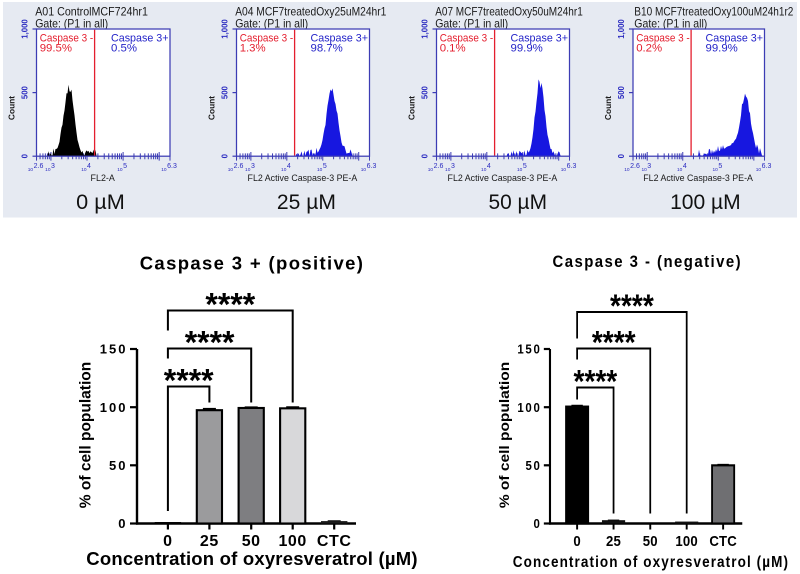 This screenshot has width=800, height=574. Describe the element at coordinates (253, 49) in the screenshot. I see `svg-text: 1.3%` at that location.